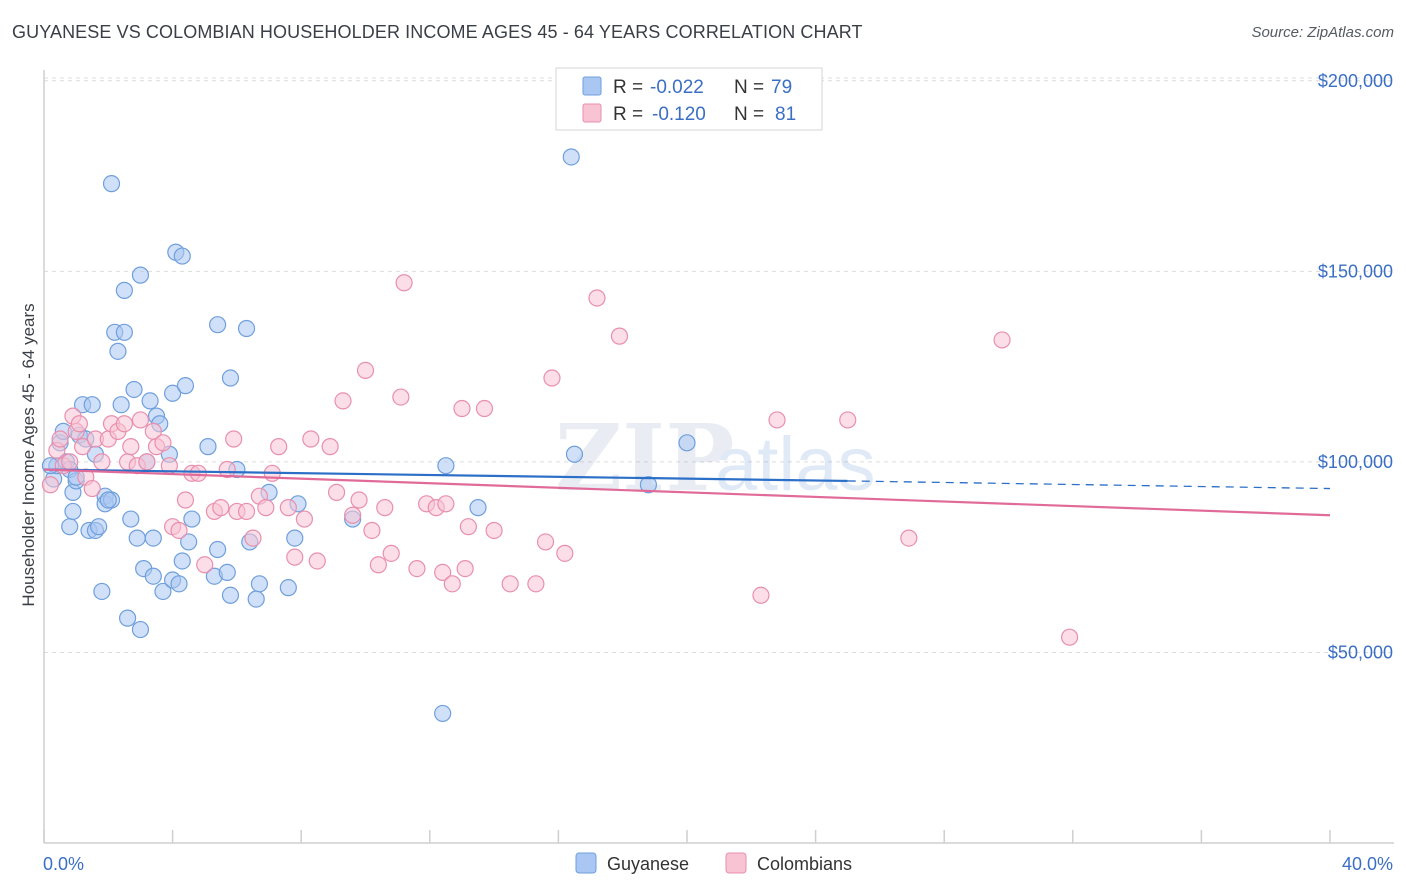  Describe the element at coordinates (28, 454) in the screenshot. I see `y-axis-label: Householder Income Ages 45 - 64 years` at that location.